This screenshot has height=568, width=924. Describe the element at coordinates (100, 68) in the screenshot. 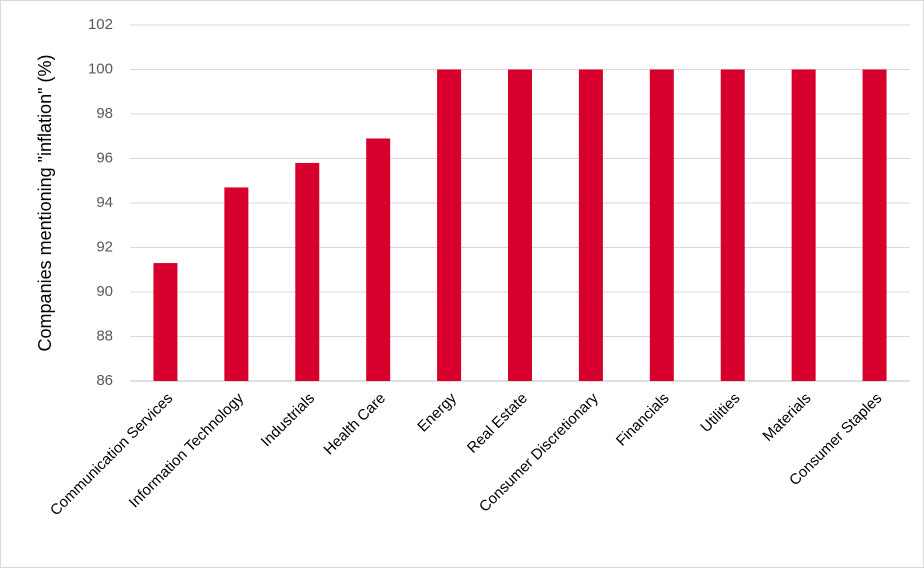

I see `y-tick-label: 100` at that location.